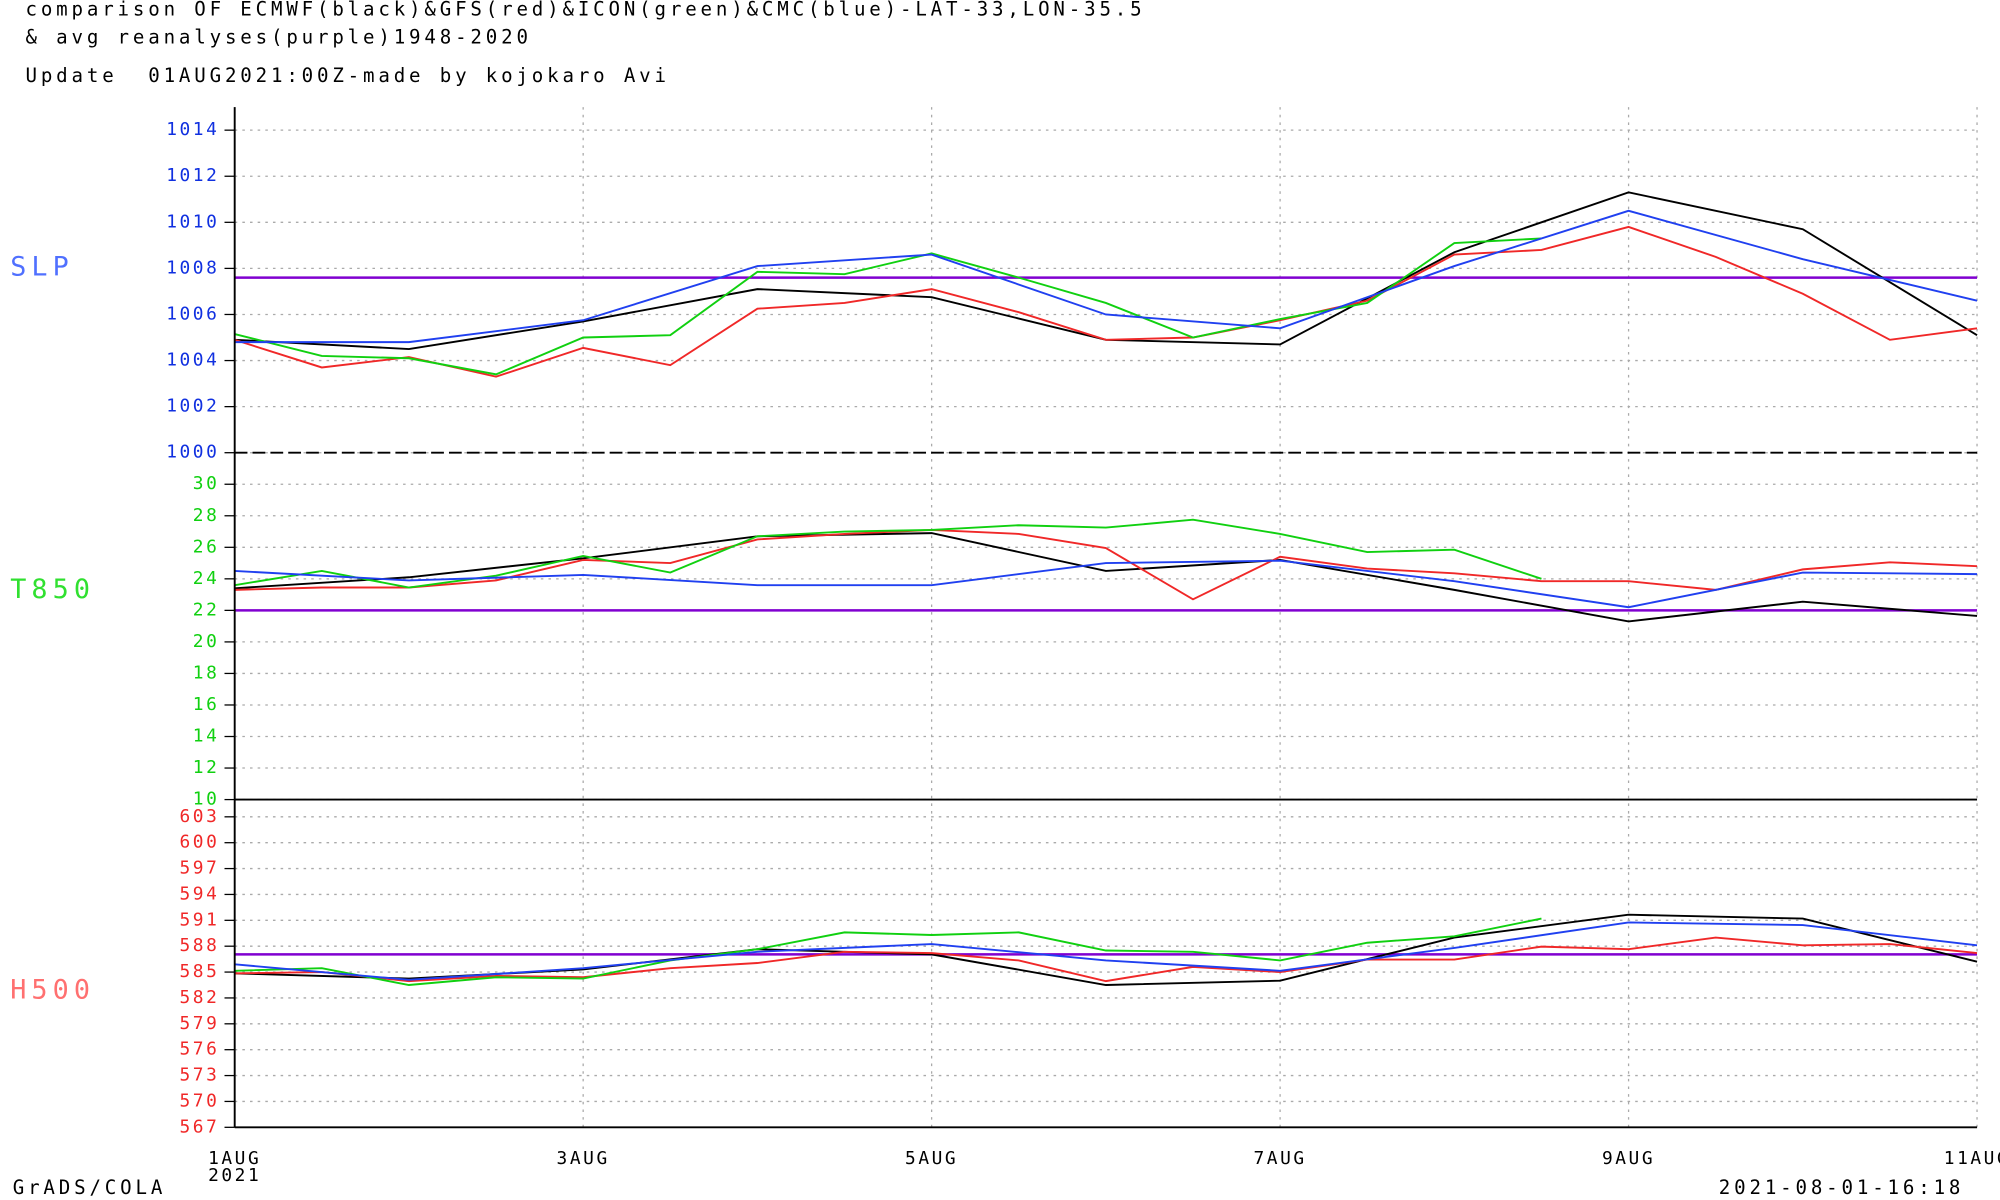  I want to click on y-tick-label: 579, so click(199, 1023).